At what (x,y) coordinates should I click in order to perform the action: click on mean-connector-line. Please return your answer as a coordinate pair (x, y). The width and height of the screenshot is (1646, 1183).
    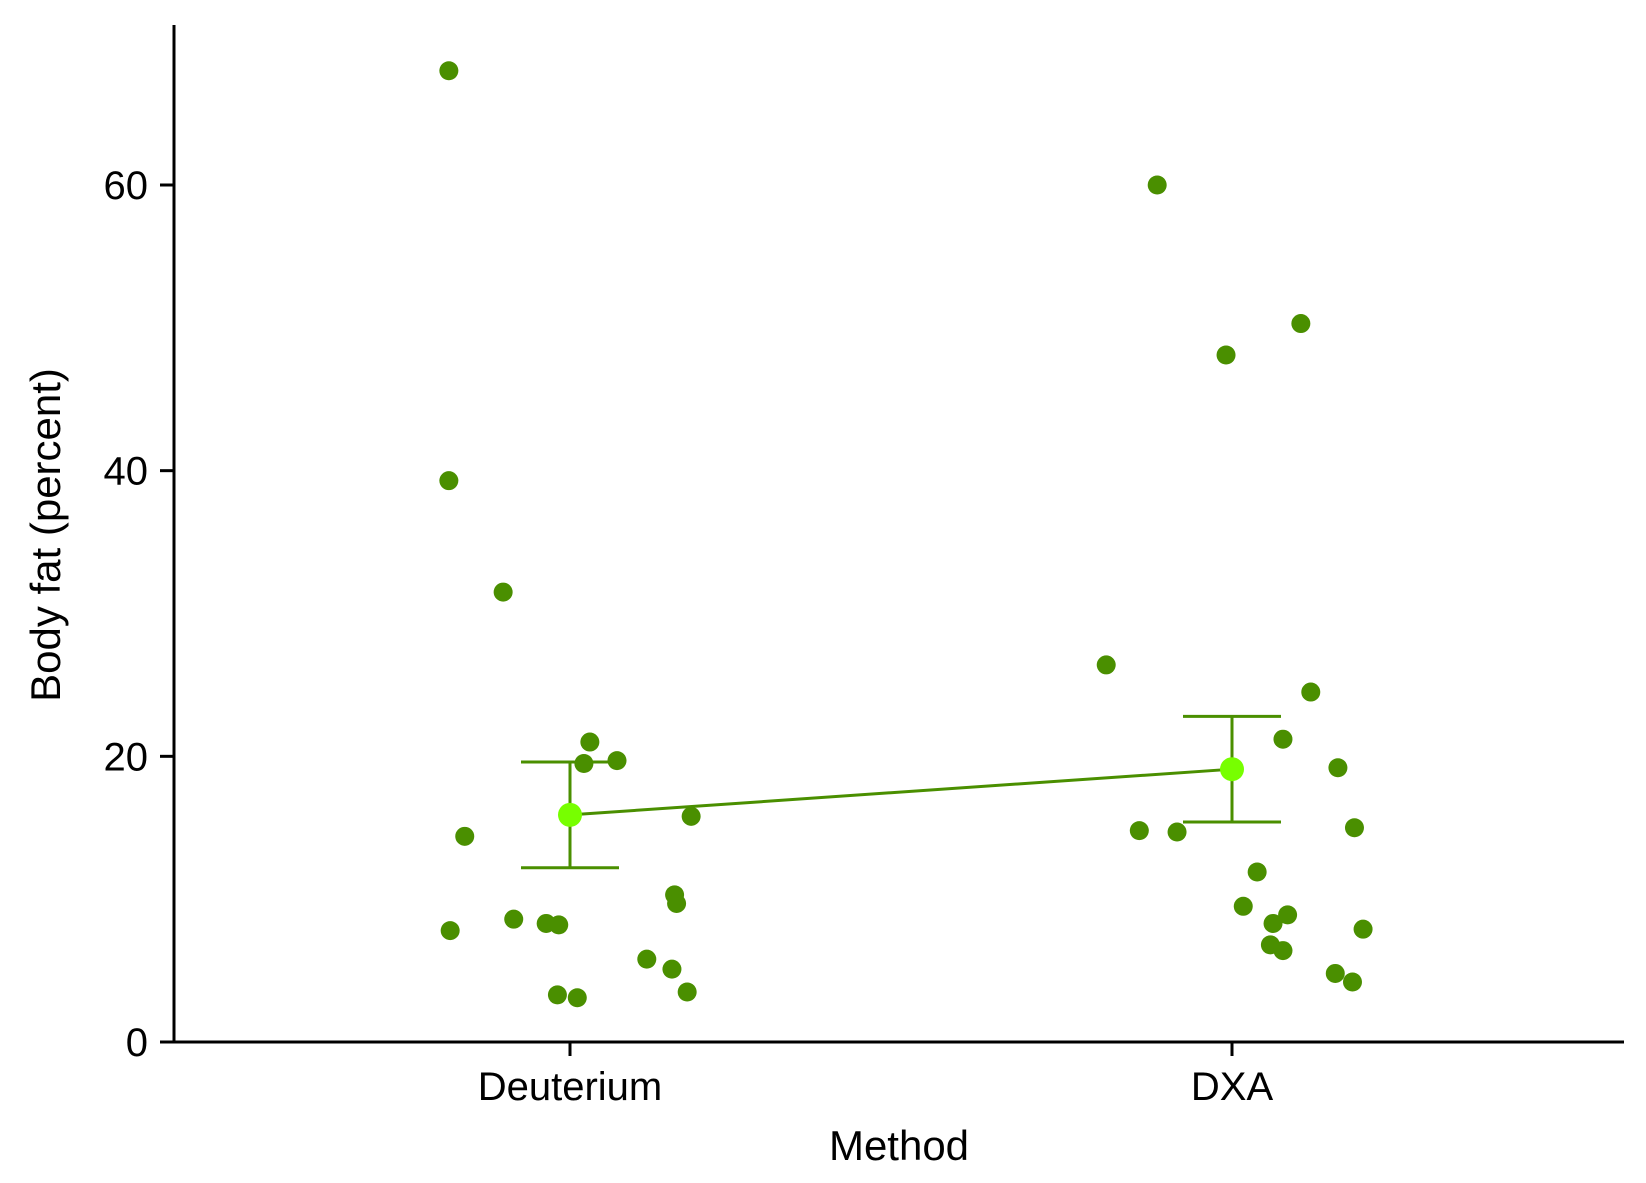
    Looking at the image, I should click on (901, 792).